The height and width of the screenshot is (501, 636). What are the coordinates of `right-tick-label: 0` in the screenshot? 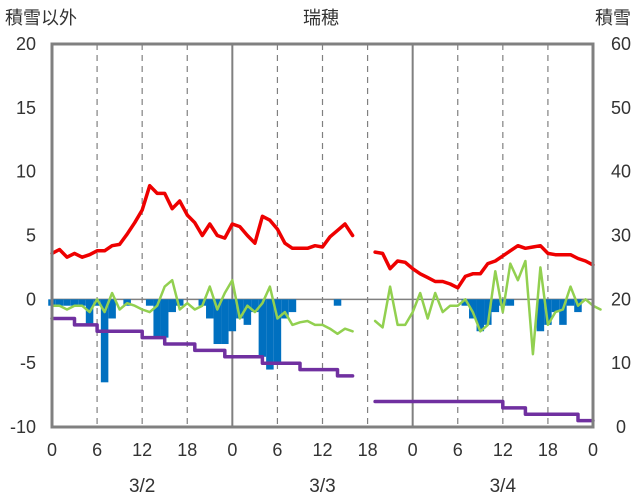 It's located at (621, 427).